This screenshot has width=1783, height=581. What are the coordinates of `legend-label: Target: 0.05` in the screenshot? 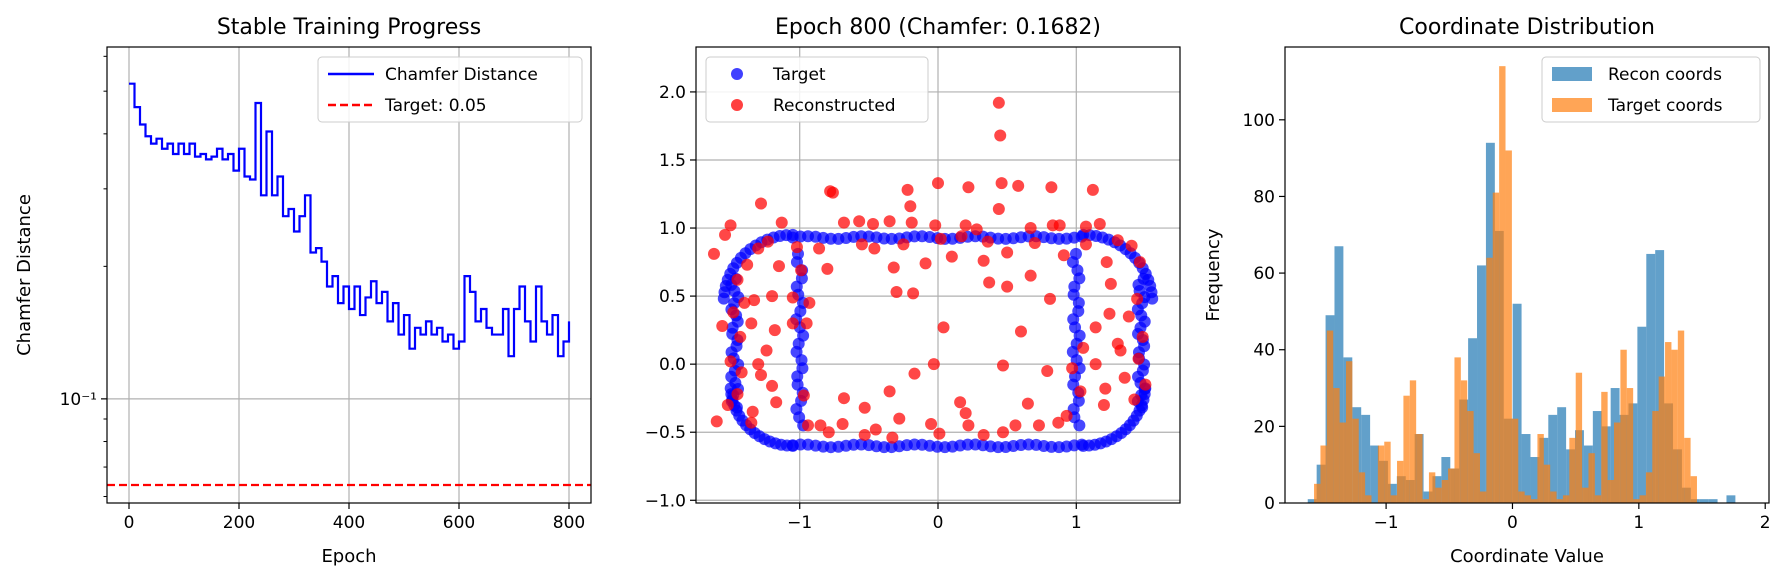 It's located at (435, 106).